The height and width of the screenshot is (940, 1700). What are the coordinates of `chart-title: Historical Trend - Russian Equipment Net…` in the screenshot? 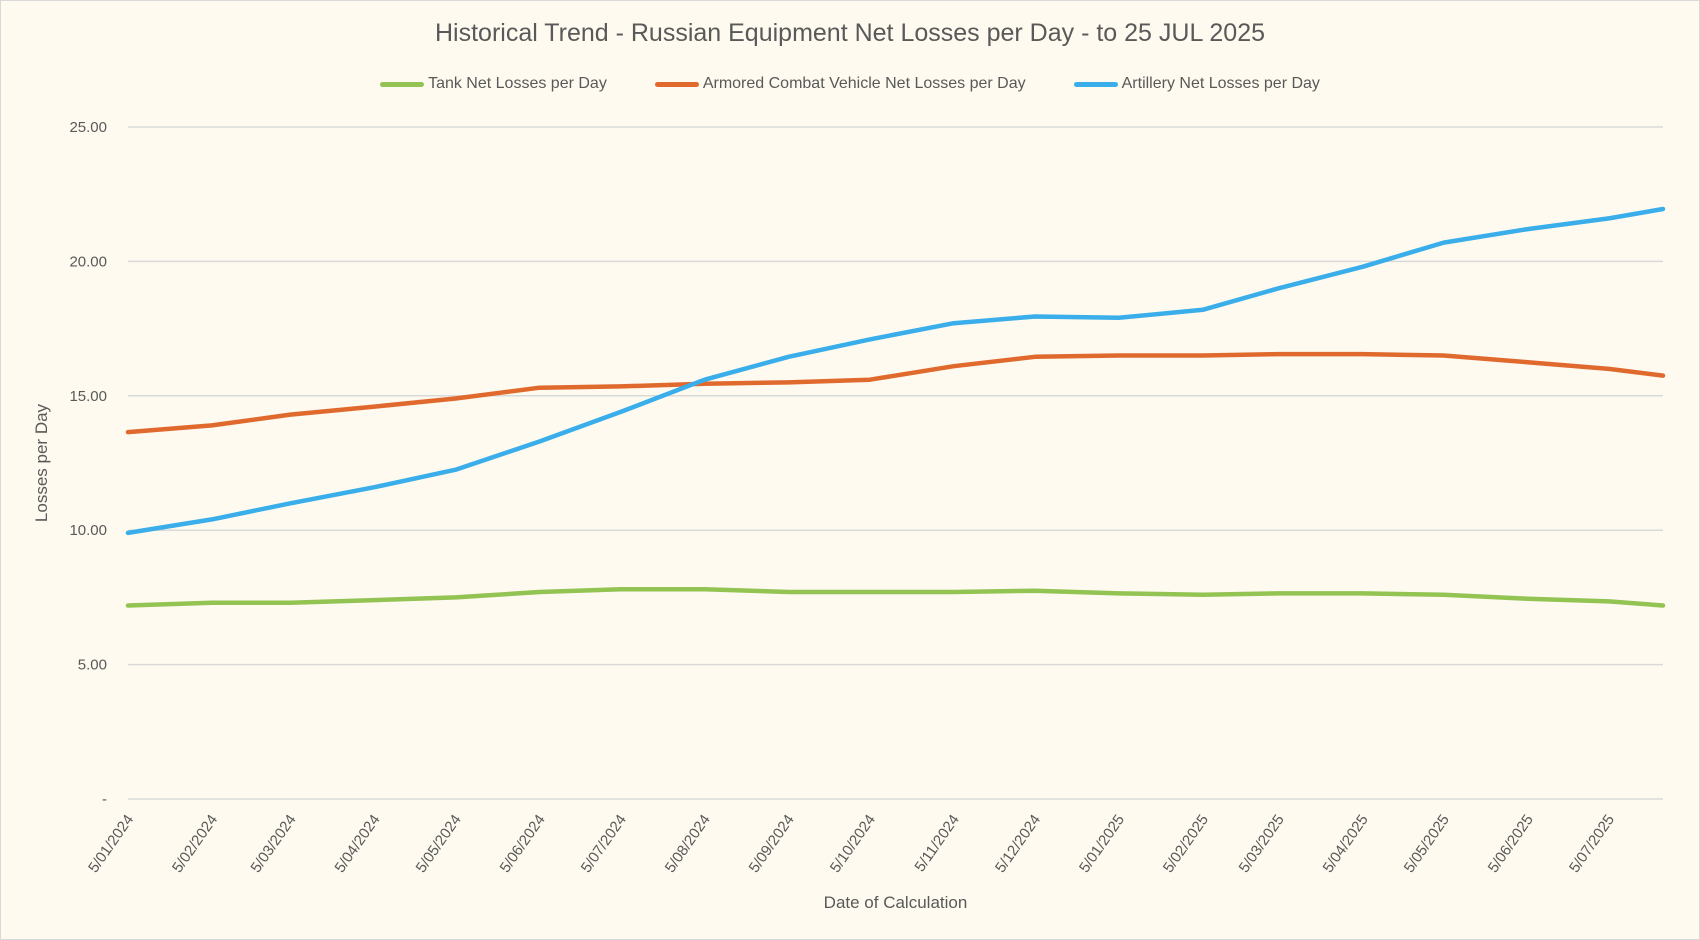 It's located at (850, 33).